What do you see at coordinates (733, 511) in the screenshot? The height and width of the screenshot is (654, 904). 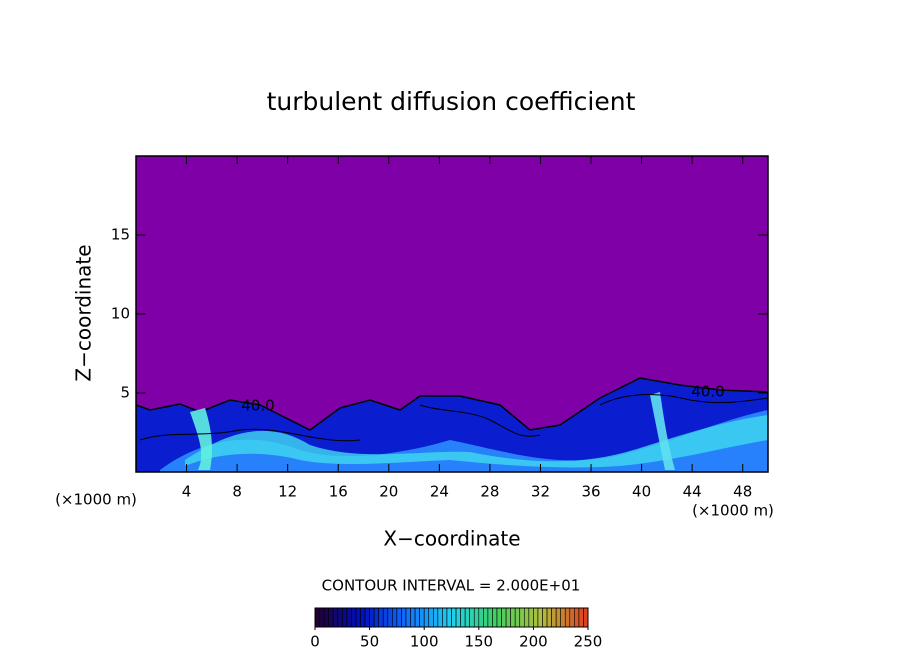 I see `x-unit-label: (×1000 m)` at bounding box center [733, 511].